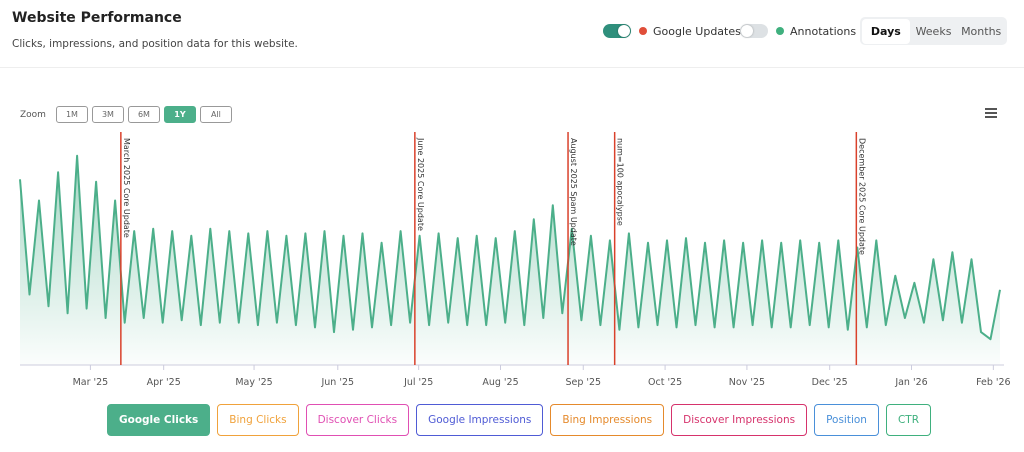 The image size is (1024, 452). I want to click on tabs: Days Weeks Months, so click(933, 31).